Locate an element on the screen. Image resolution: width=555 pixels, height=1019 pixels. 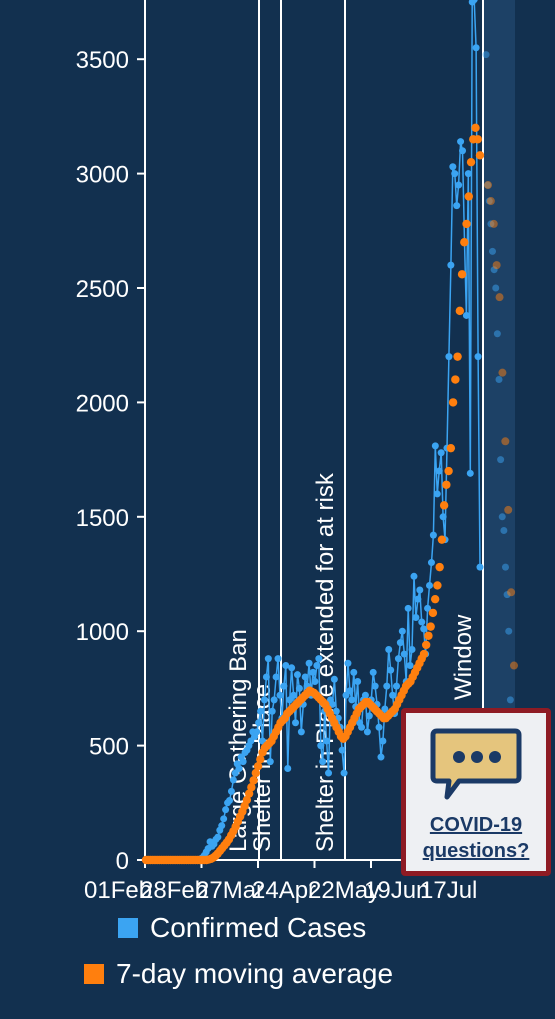
y-tick-label: 0 is located at coordinates (122, 861).